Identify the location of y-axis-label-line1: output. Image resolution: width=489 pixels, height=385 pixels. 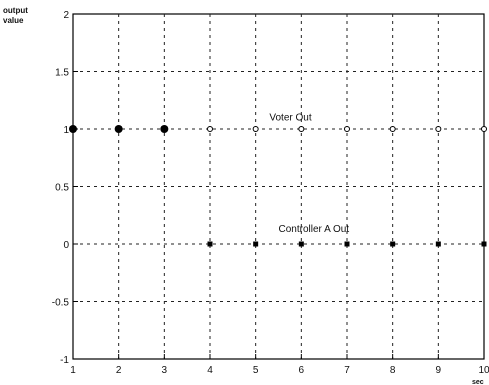
(15, 10).